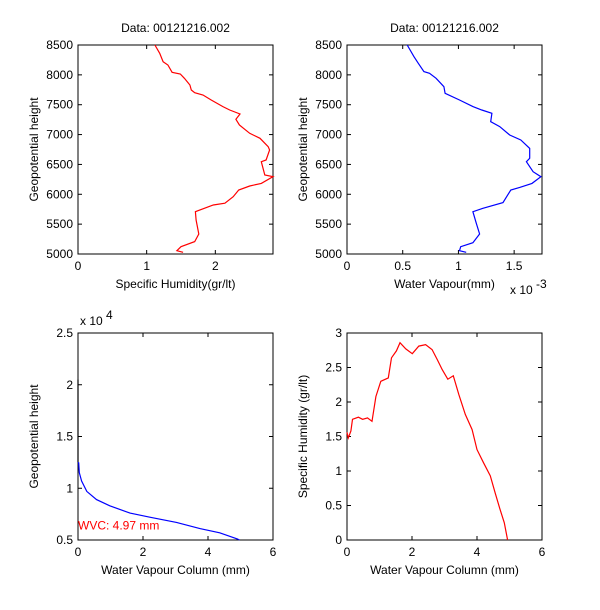 Image resolution: width=600 pixels, height=610 pixels. I want to click on y-axis-label: Specific Humidity (gr/lt), so click(303, 436).